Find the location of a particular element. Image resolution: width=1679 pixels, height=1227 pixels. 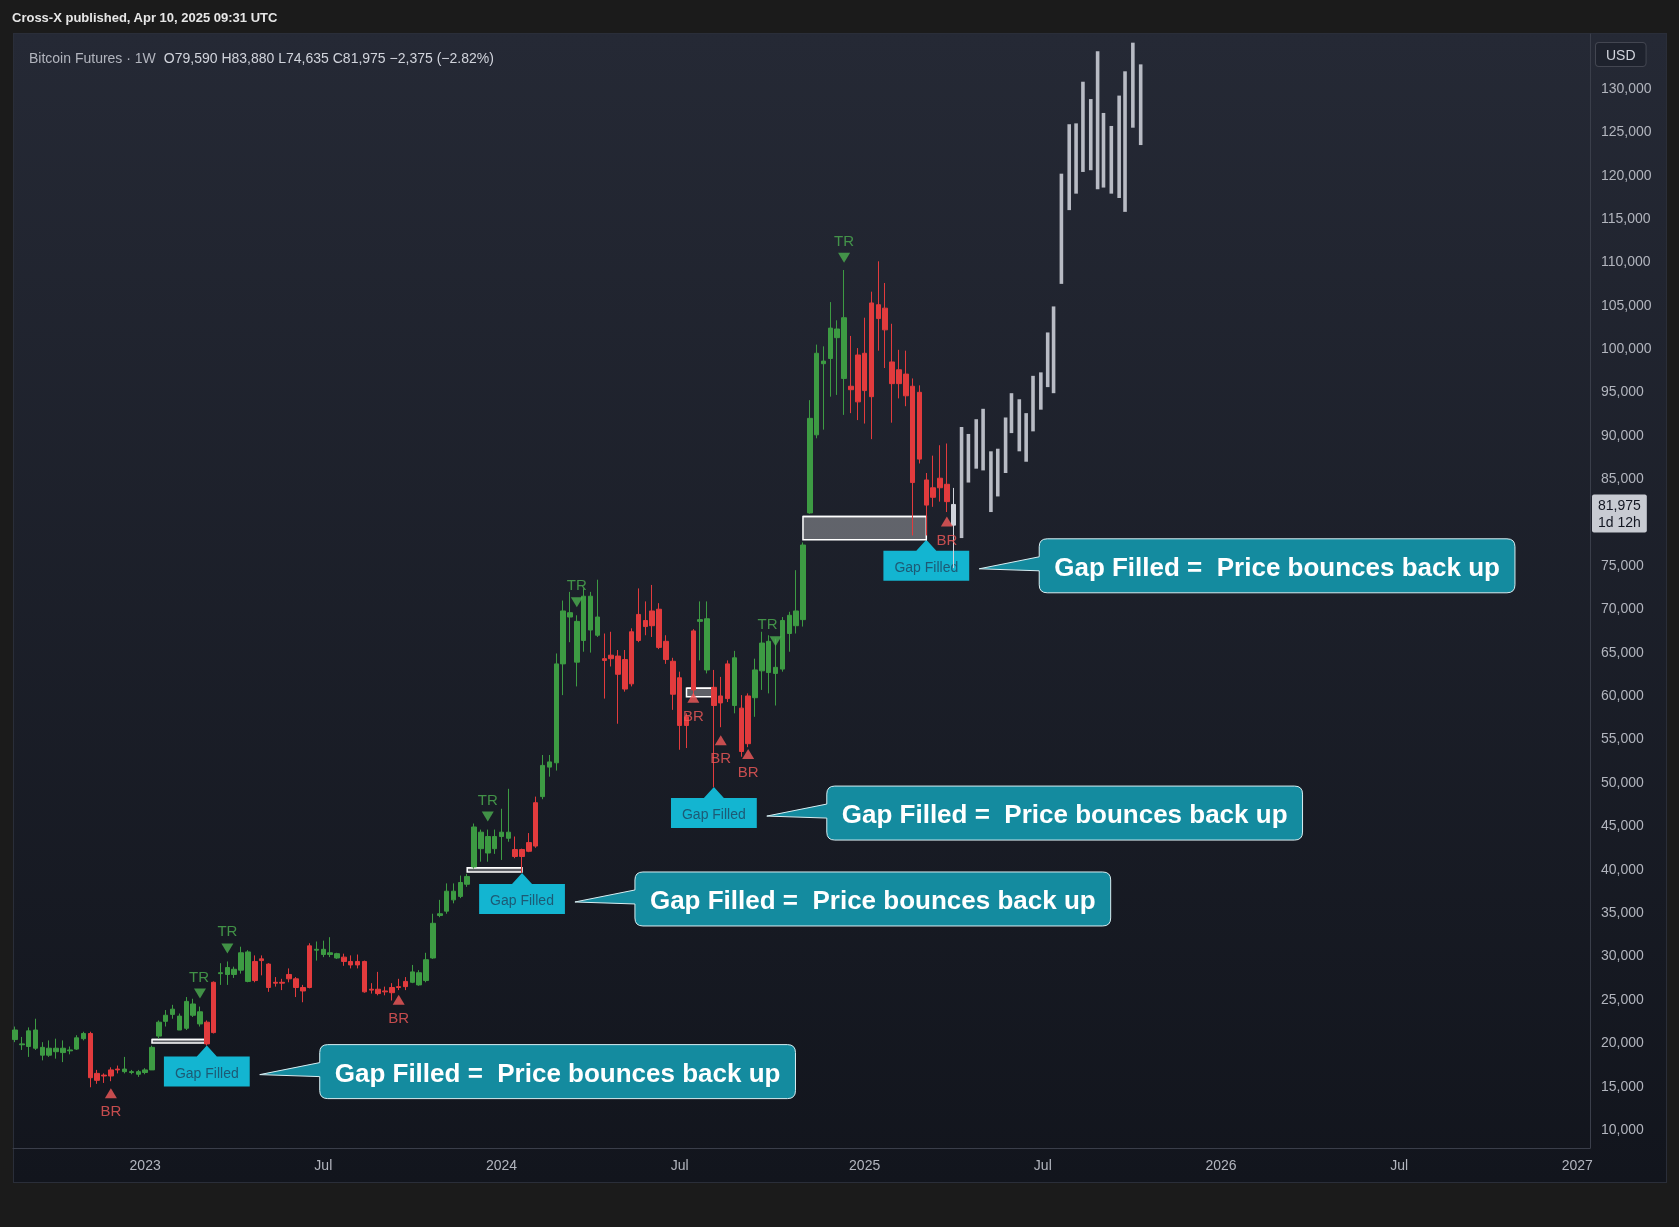

y-tick-label: 110,000 is located at coordinates (1626, 261).